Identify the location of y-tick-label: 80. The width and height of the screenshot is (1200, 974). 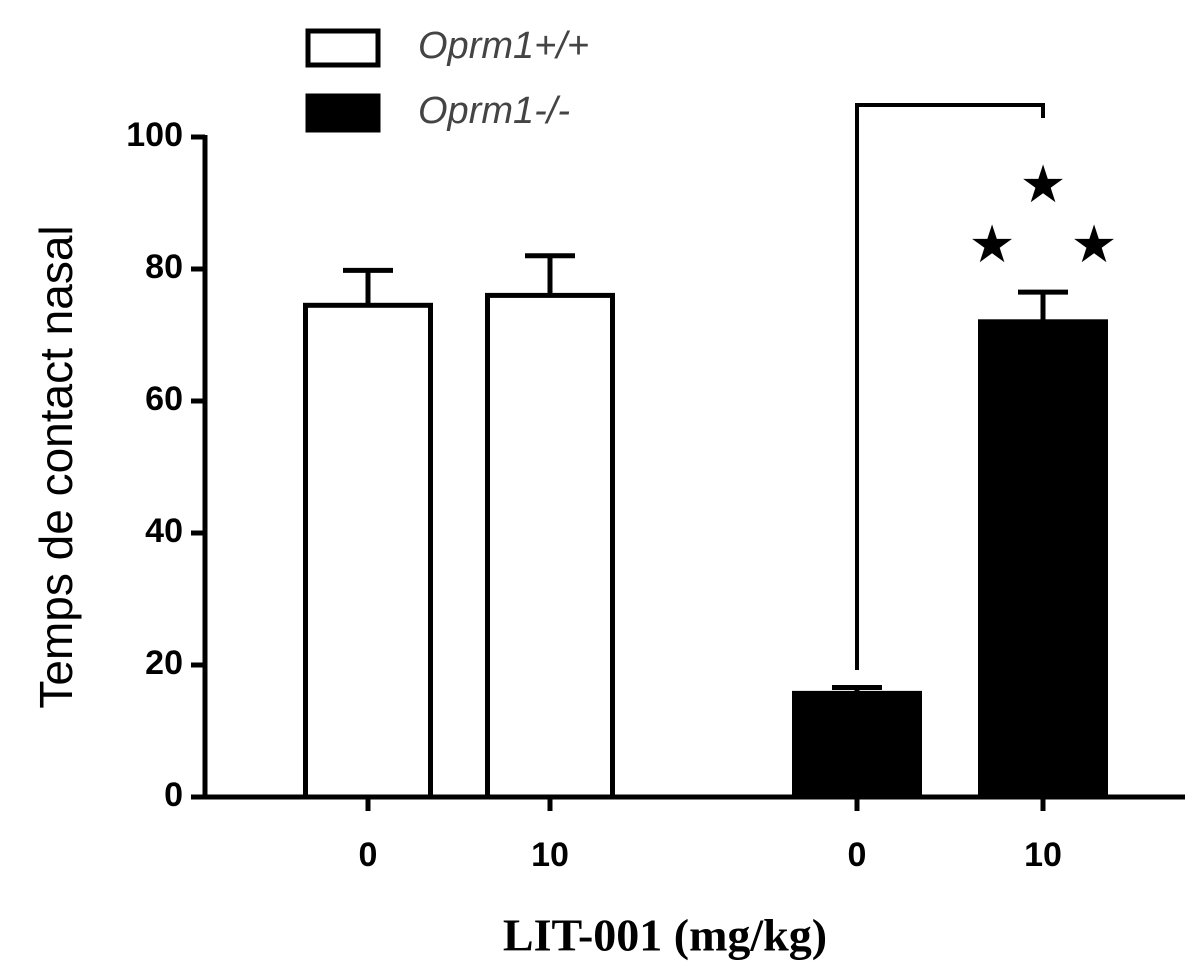
(164, 267).